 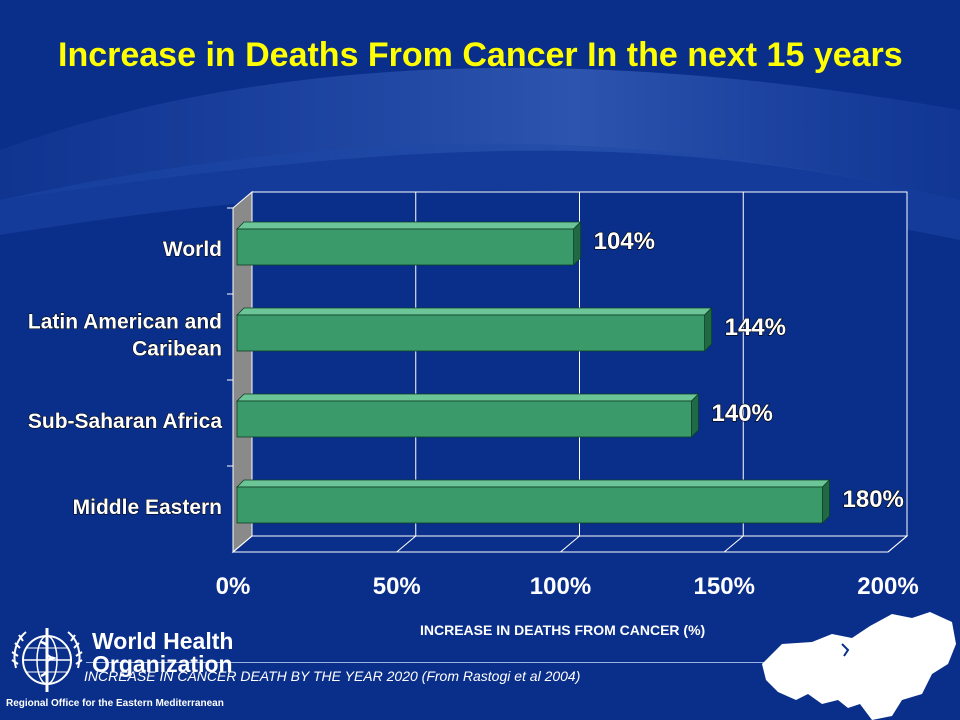 What do you see at coordinates (192, 249) in the screenshot?
I see `y-category-label: World` at bounding box center [192, 249].